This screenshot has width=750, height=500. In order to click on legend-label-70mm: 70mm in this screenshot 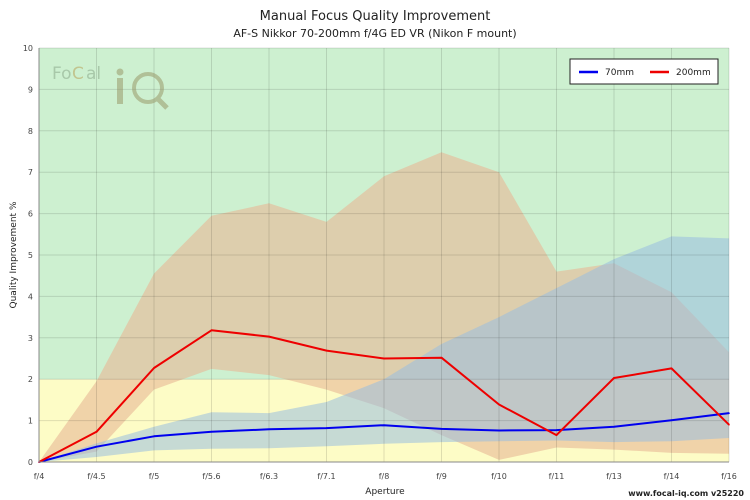, I will do `click(619, 73)`.